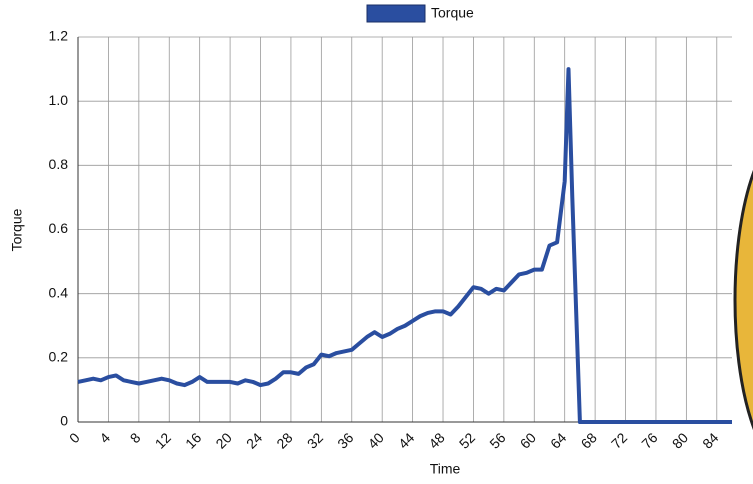 The height and width of the screenshot is (484, 753). I want to click on x-tick-label: 64, so click(558, 440).